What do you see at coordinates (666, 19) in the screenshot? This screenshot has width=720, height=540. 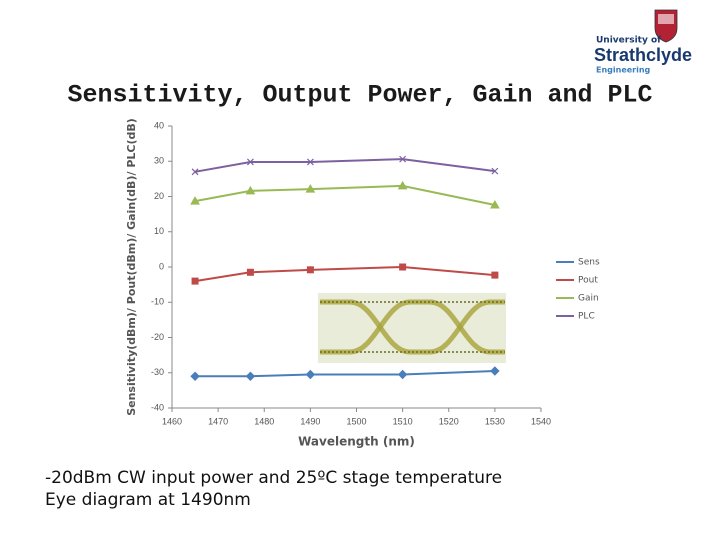 I see `logo-crest-detail` at bounding box center [666, 19].